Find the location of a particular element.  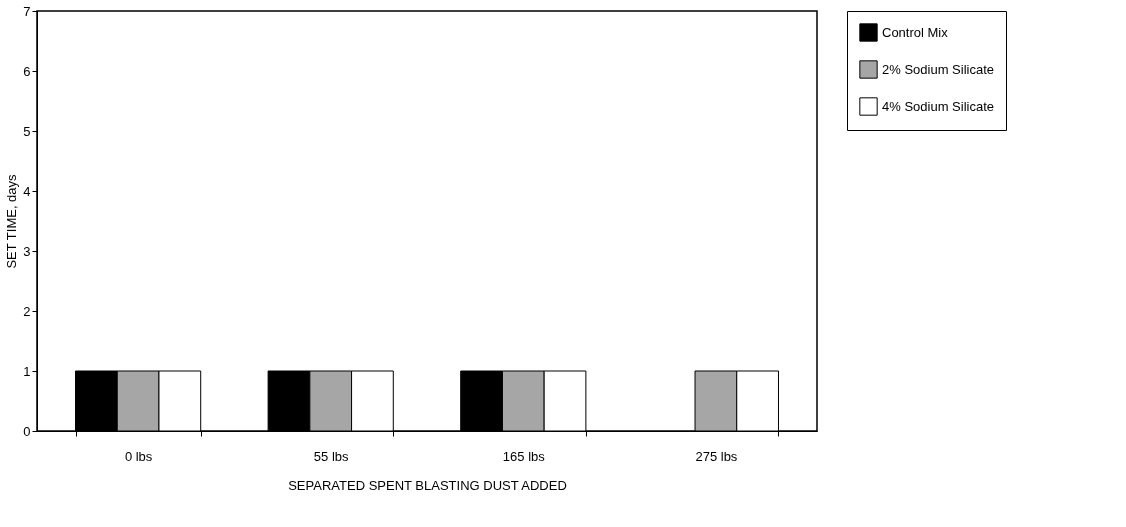

y-tick-label: 4 is located at coordinates (27, 191).